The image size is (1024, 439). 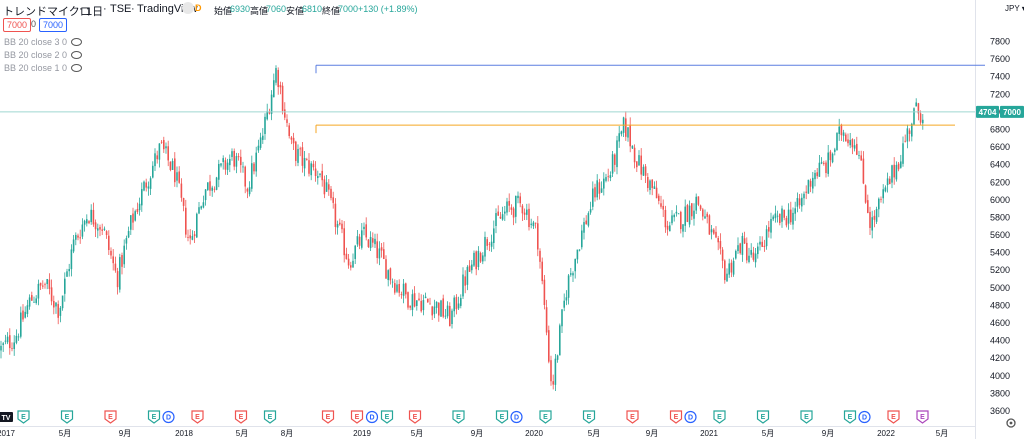 What do you see at coordinates (47, 12) in the screenshot?
I see `symbol-name: トレンドマイクロ` at bounding box center [47, 12].